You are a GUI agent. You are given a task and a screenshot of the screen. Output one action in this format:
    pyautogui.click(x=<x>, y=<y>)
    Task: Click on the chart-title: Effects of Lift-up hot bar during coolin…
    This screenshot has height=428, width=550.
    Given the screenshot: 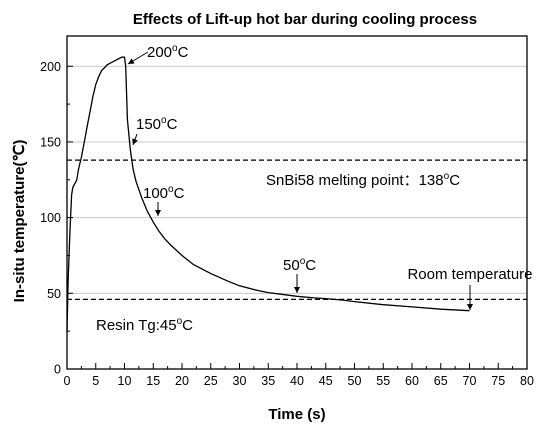 What is the action you would take?
    pyautogui.click(x=305, y=19)
    